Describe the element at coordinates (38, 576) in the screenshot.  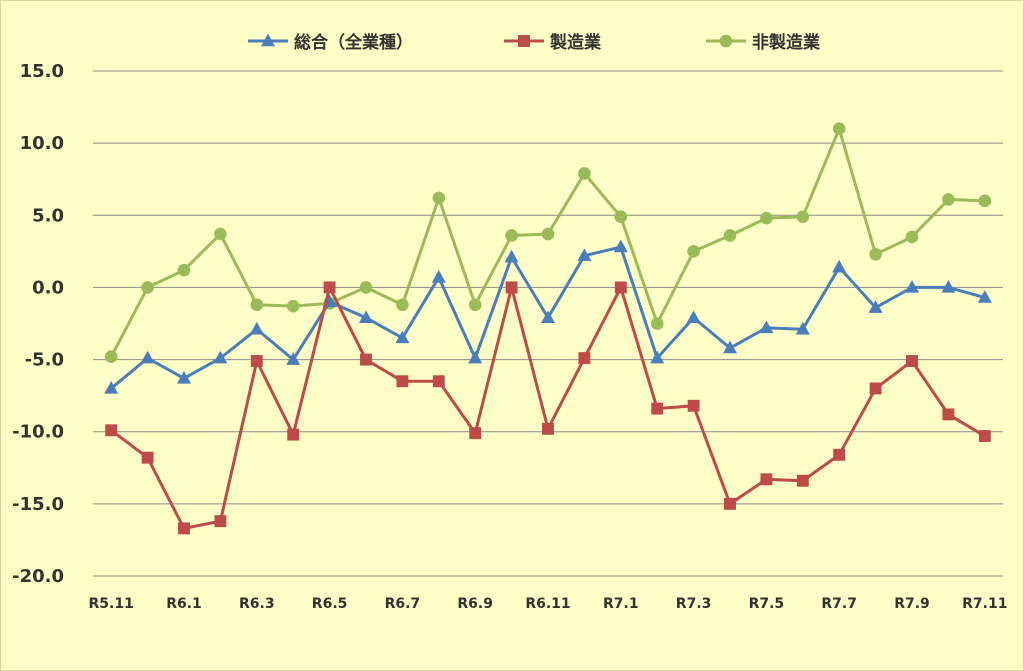
I see `y-tick-label: -20.0` at that location.